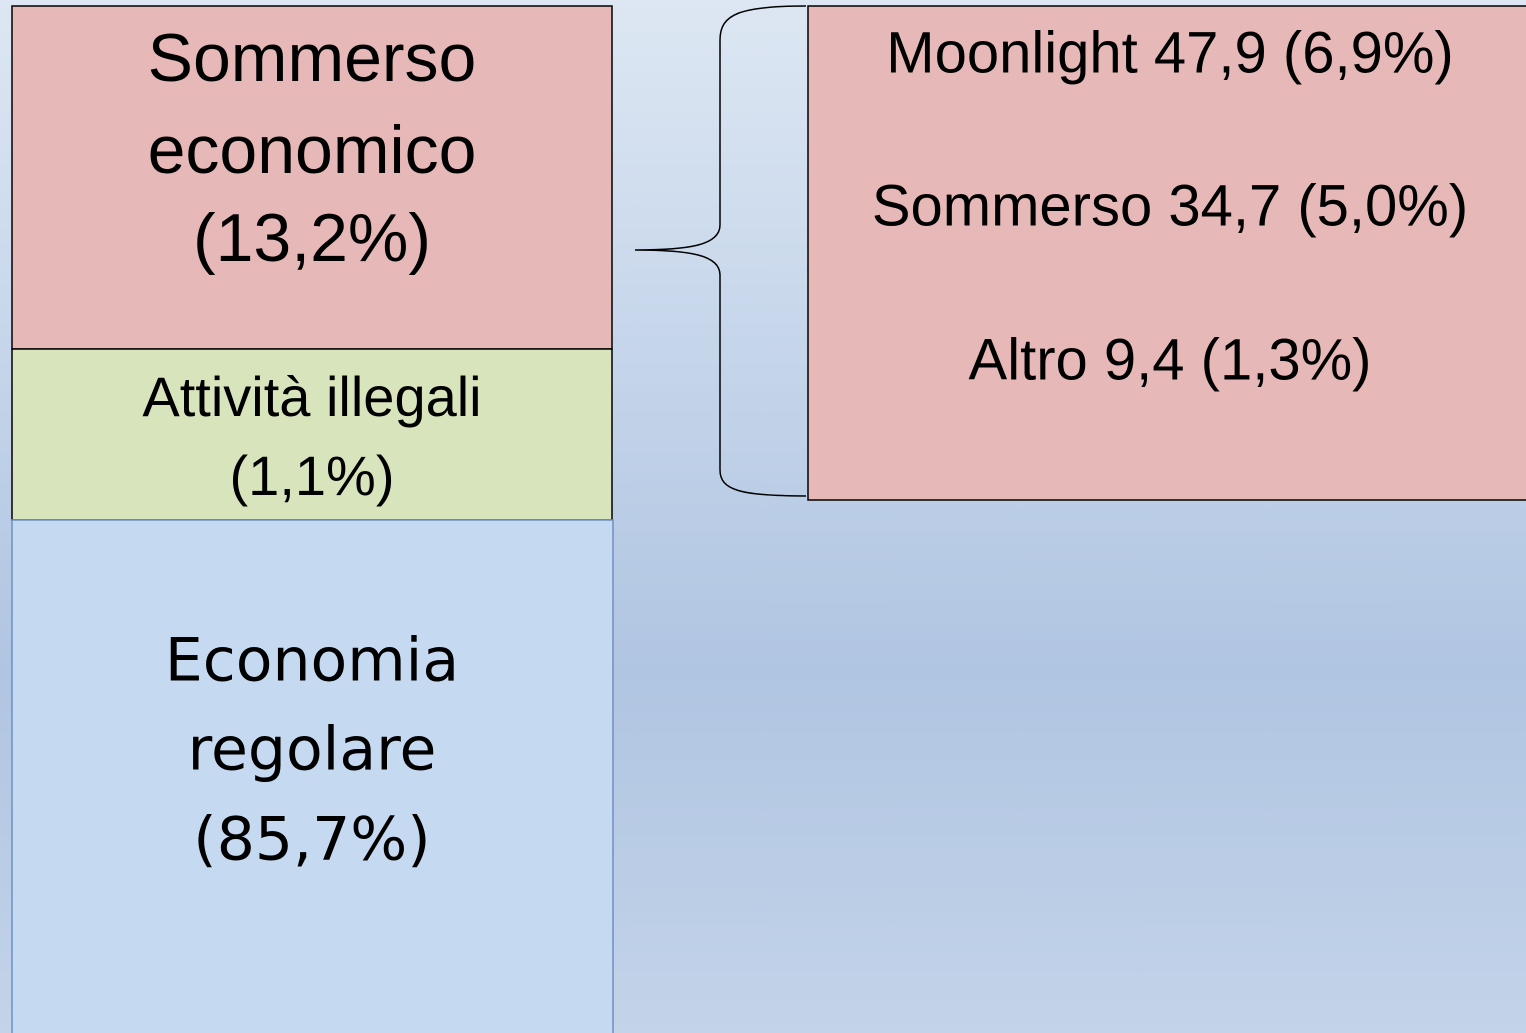 This screenshot has width=1526, height=1033. I want to click on box-text: Economia, so click(312, 661).